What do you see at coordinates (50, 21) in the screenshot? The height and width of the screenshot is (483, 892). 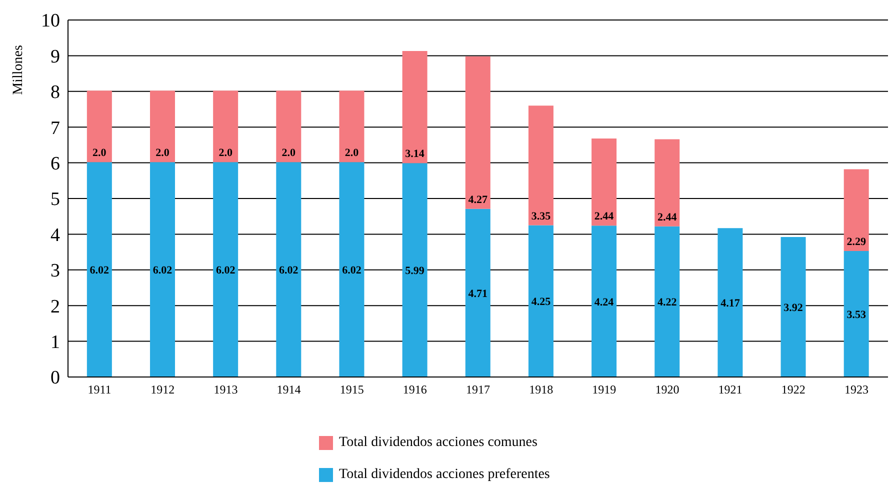 I see `y-tick-label: 10` at bounding box center [50, 21].